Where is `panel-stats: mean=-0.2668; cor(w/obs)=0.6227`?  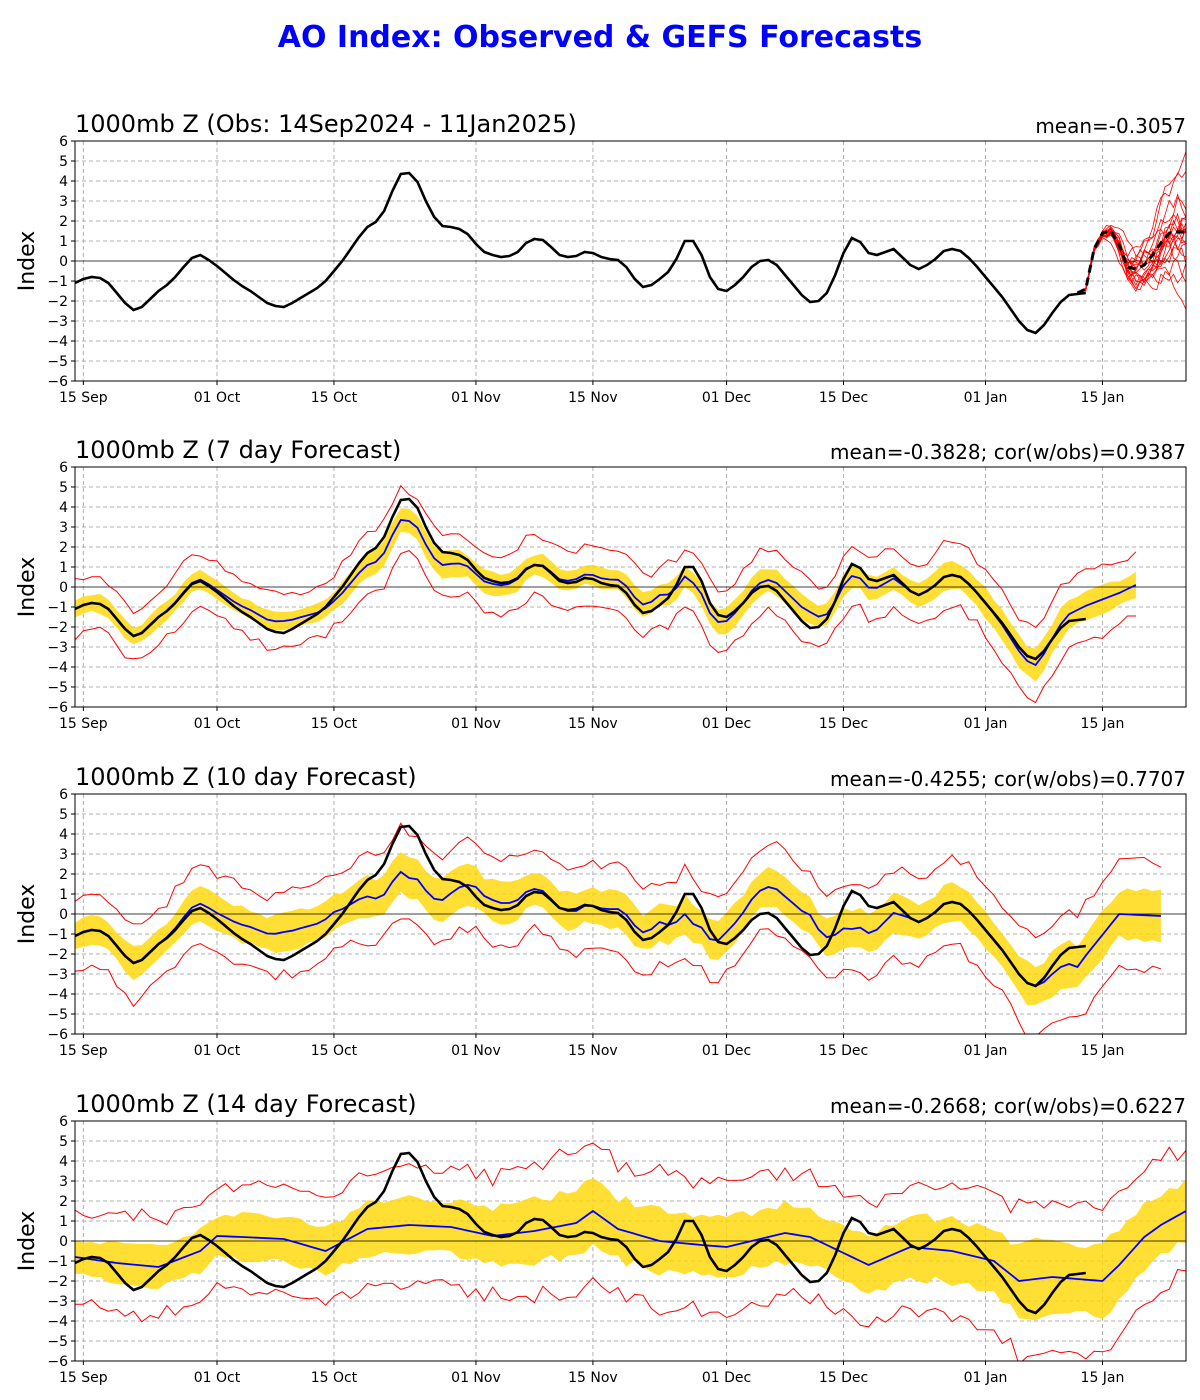 panel-stats: mean=-0.2668; cor(w/obs)=0.6227 is located at coordinates (1008, 1106).